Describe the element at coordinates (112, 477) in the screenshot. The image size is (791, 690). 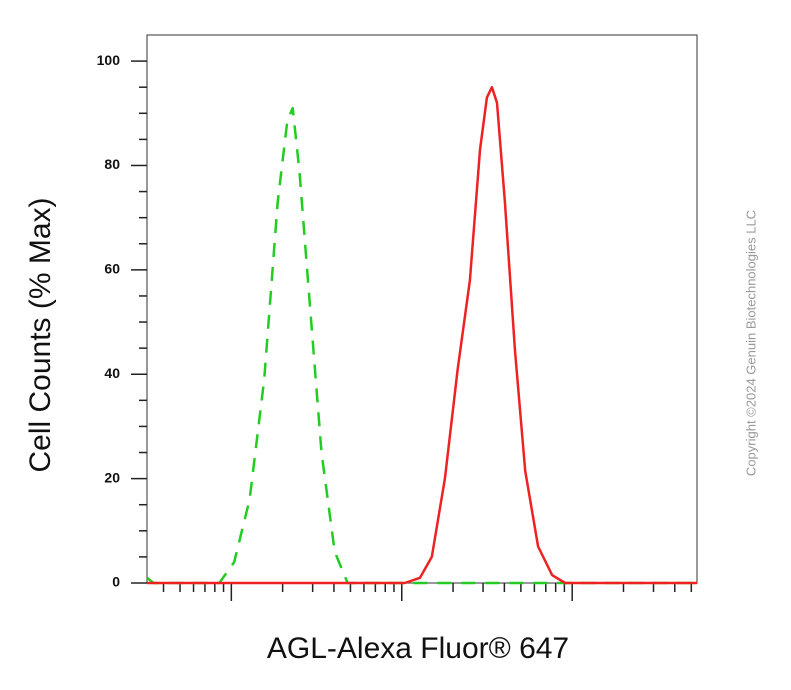
I see `y-tick-label: 20` at that location.